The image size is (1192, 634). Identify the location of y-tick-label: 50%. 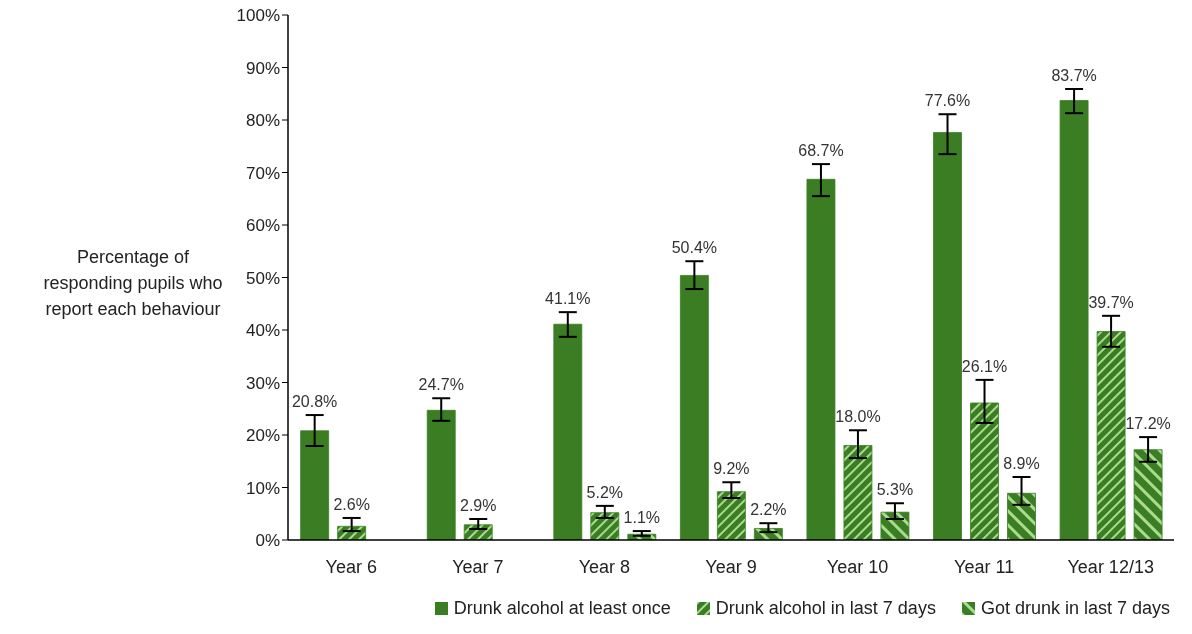
(262, 278).